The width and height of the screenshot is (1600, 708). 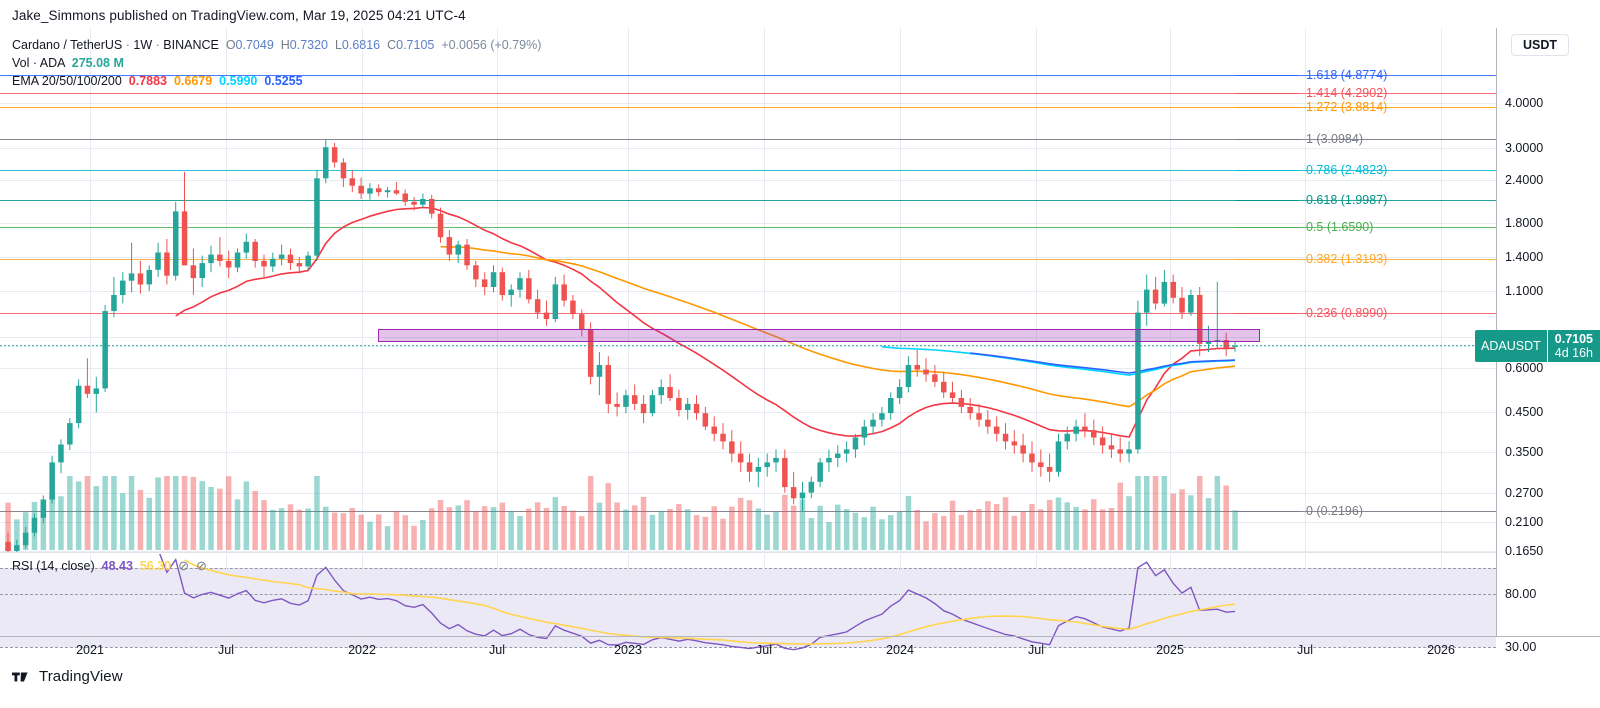 What do you see at coordinates (819, 336) in the screenshot?
I see `supply-zone-rectangle` at bounding box center [819, 336].